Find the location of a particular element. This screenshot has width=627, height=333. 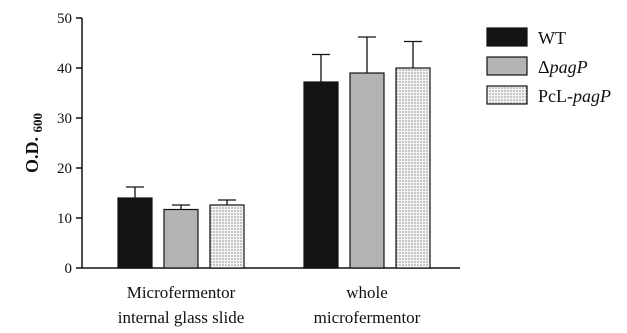

x-category-label: microfermentor is located at coordinates (367, 317).